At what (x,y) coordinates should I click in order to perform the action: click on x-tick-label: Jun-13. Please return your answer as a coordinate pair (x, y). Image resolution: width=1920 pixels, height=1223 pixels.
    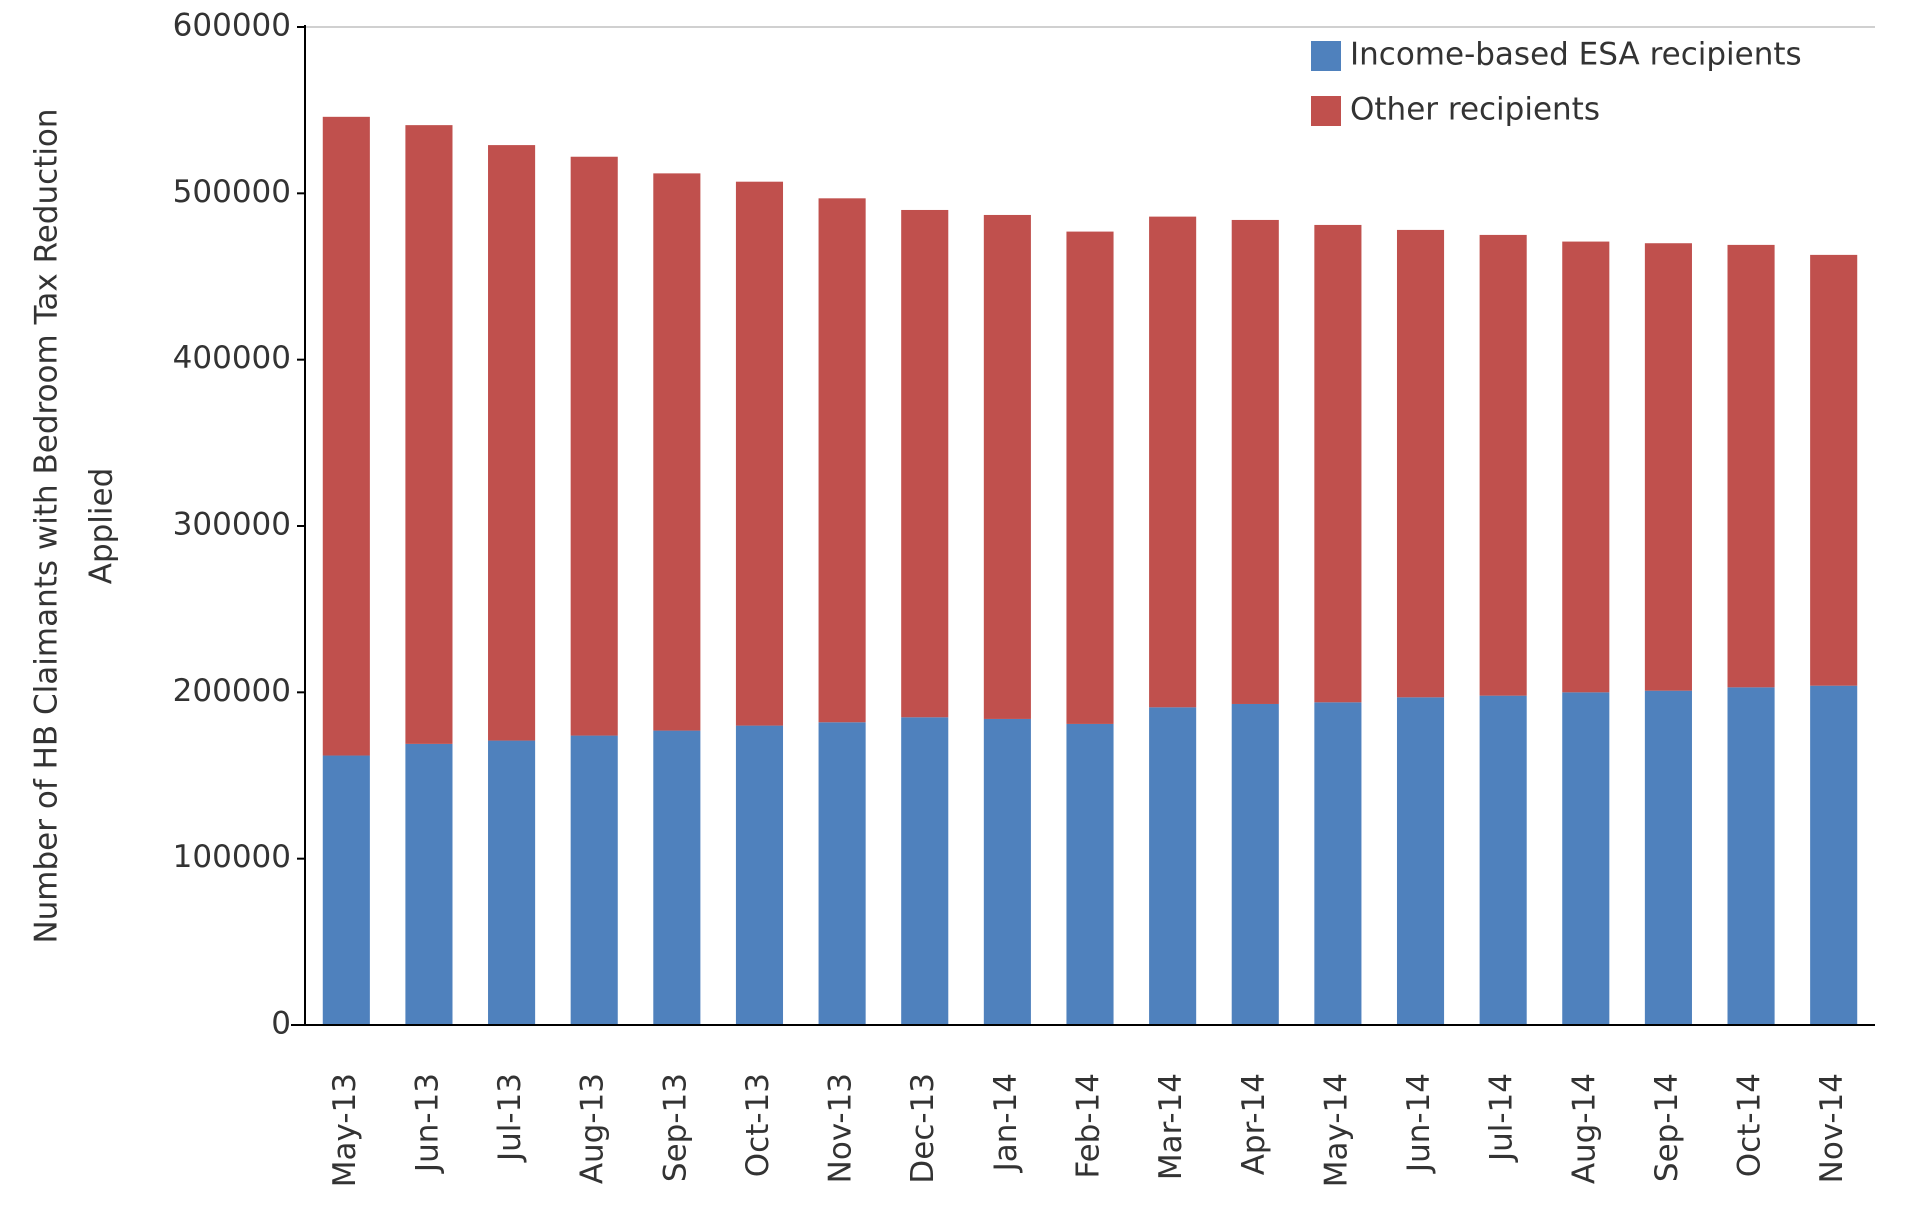
    Looking at the image, I should click on (427, 1123).